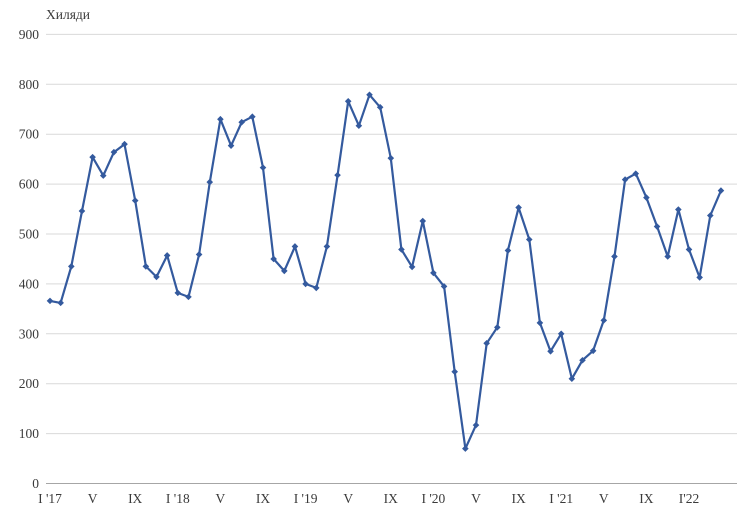 This screenshot has height=520, width=740. Describe the element at coordinates (29, 333) in the screenshot. I see `y-tick-label: 300` at that location.